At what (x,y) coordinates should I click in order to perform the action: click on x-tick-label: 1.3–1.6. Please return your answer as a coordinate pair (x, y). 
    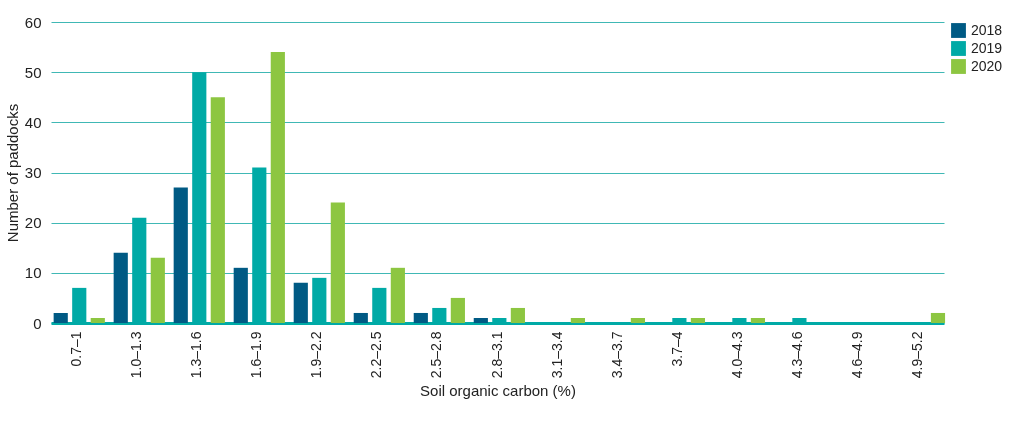
    Looking at the image, I should click on (196, 355).